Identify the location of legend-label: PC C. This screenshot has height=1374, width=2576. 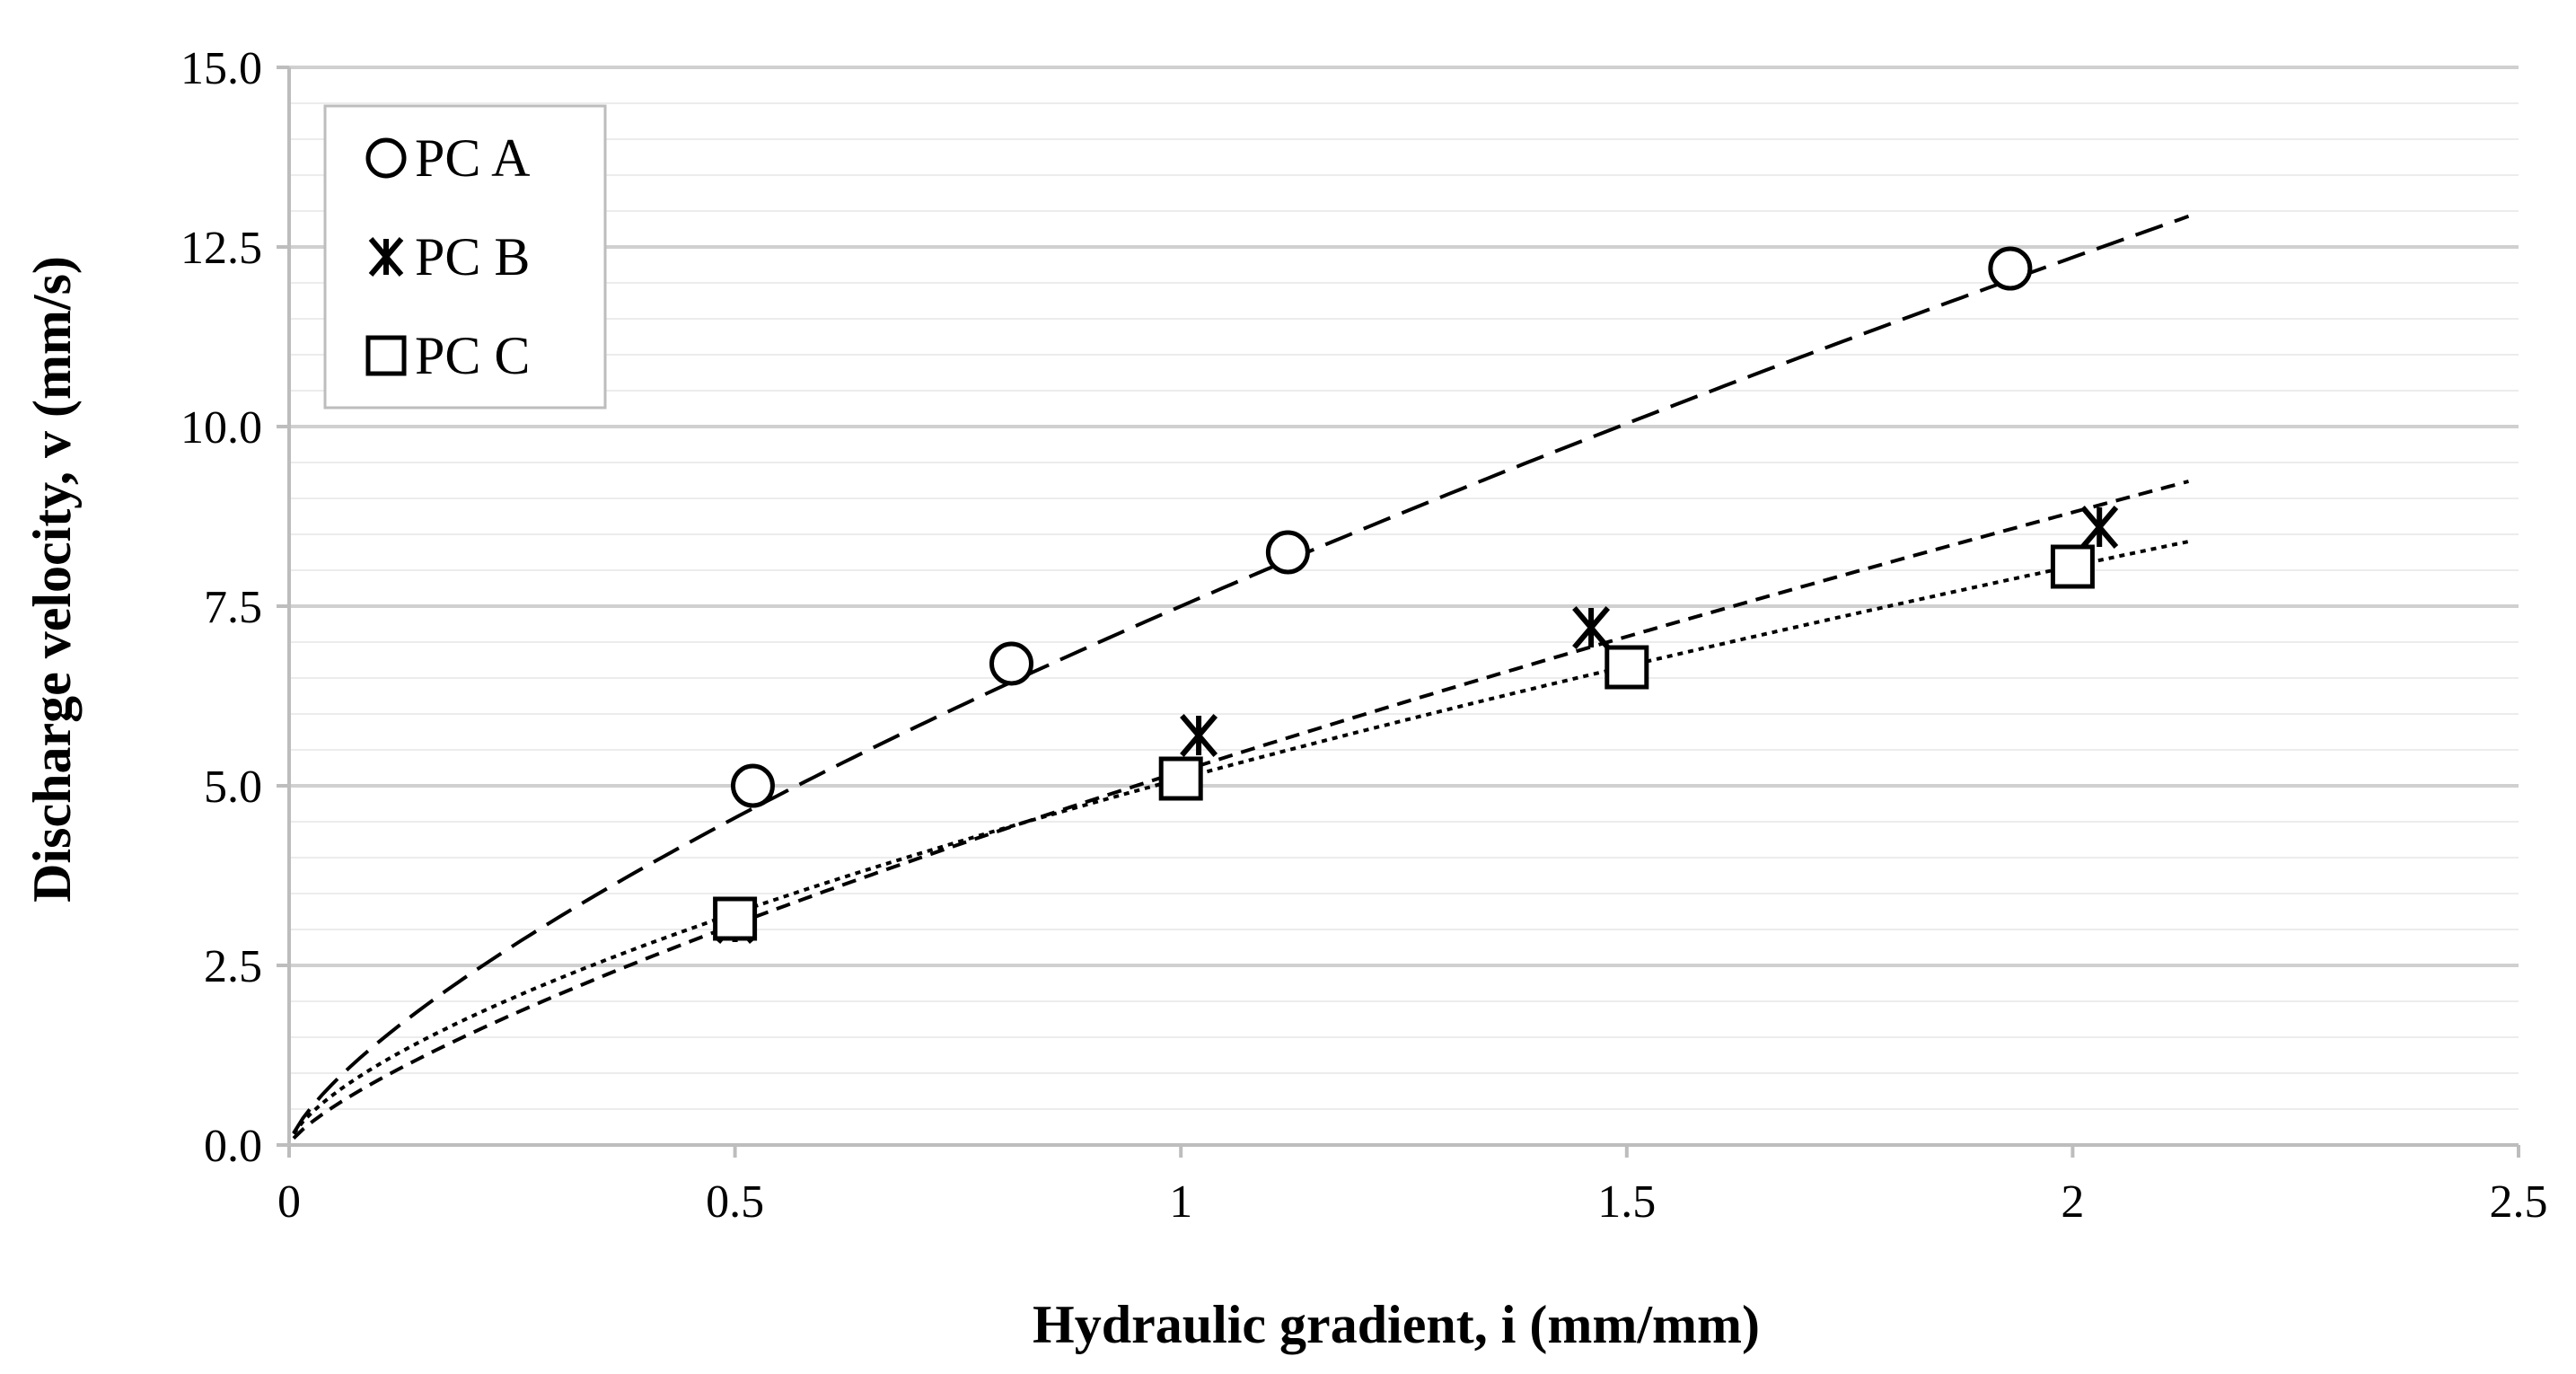
(472, 355).